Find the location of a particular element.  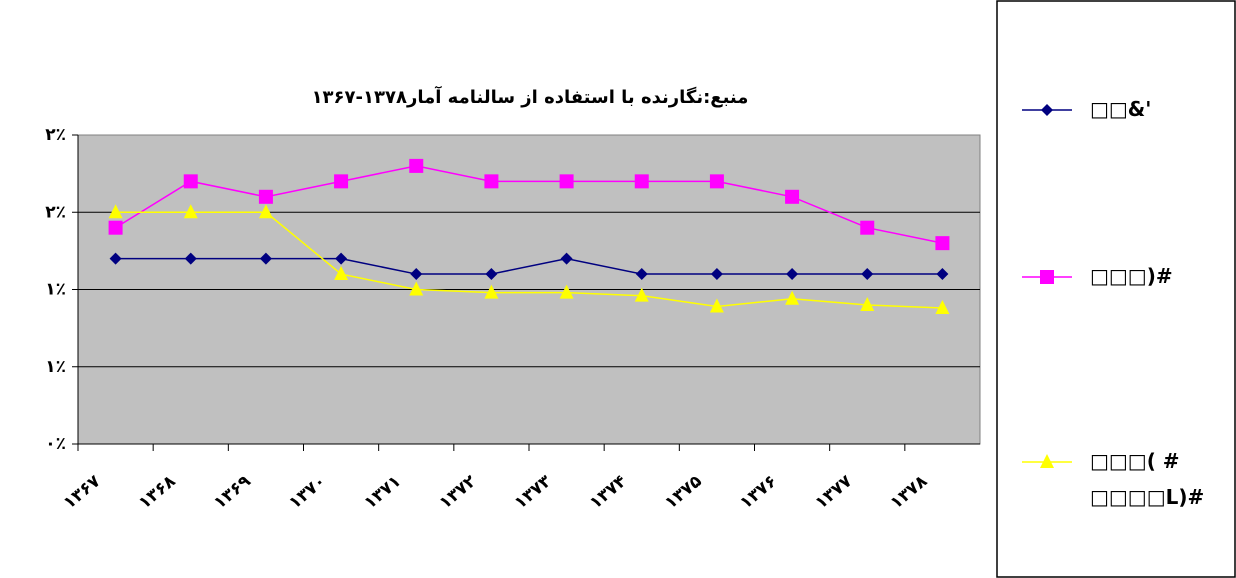

legend-label: □□□( # □□□□L)# is located at coordinates (1147, 479).